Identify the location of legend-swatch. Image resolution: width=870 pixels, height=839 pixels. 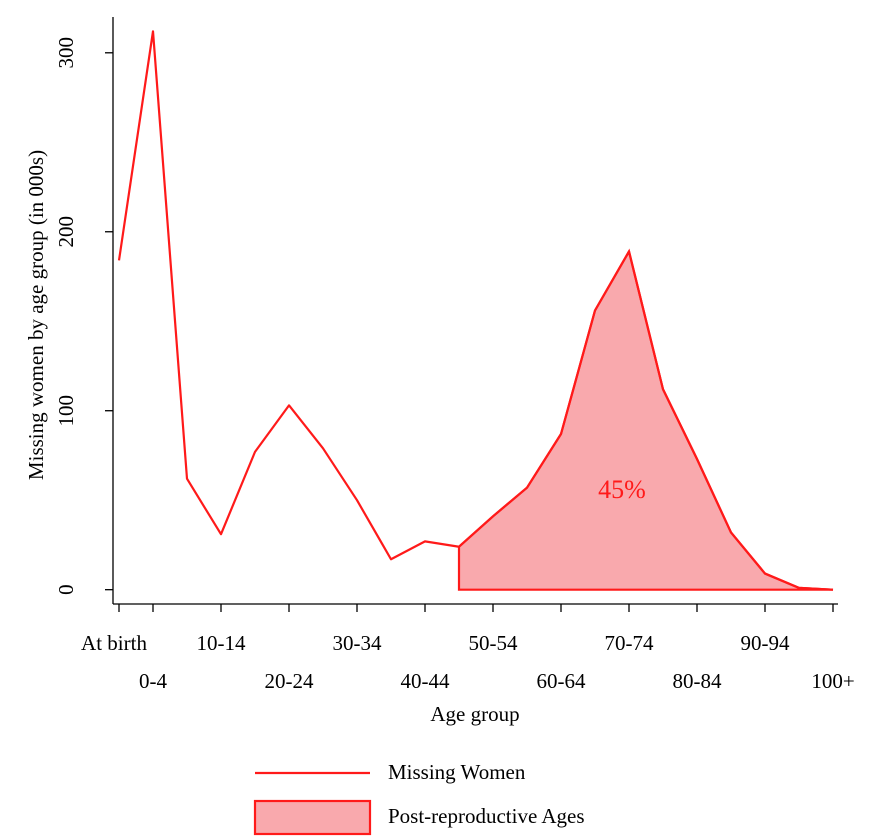
(312, 817).